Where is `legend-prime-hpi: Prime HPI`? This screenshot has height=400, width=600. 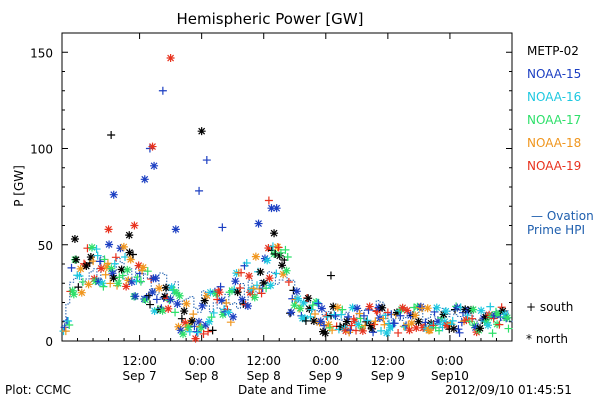 legend-prime-hpi: Prime HPI is located at coordinates (556, 230).